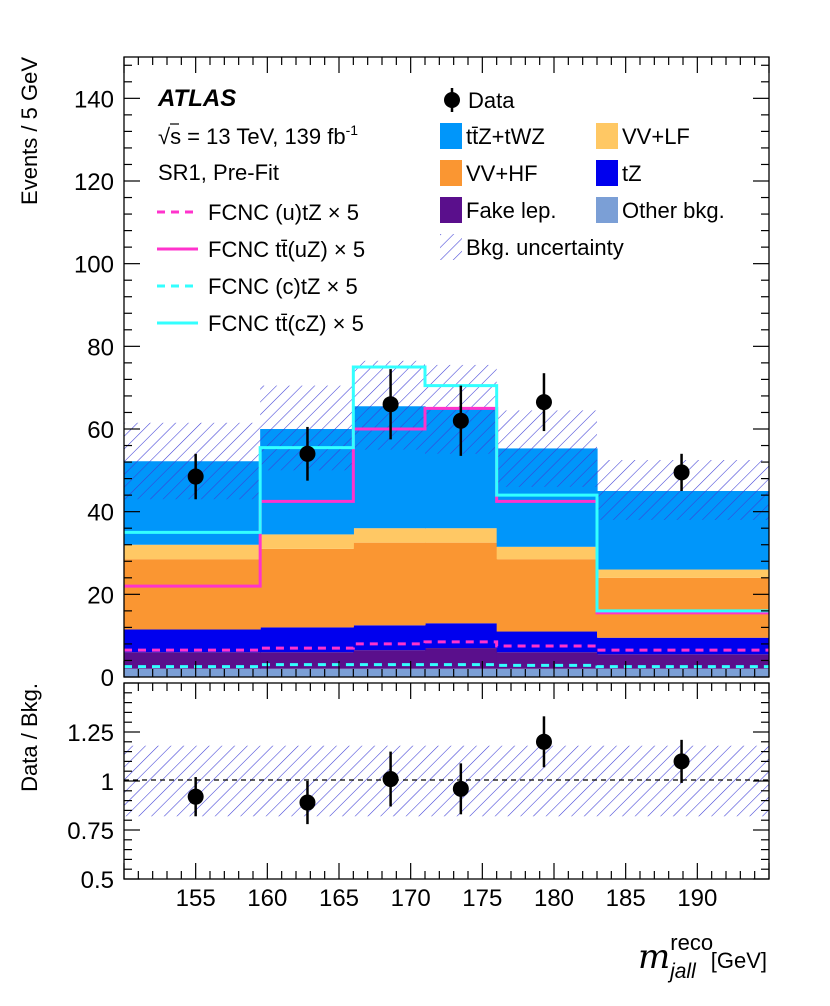 This screenshot has width=830, height=1006. What do you see at coordinates (267, 898) in the screenshot?
I see `x-tick-label: 160` at bounding box center [267, 898].